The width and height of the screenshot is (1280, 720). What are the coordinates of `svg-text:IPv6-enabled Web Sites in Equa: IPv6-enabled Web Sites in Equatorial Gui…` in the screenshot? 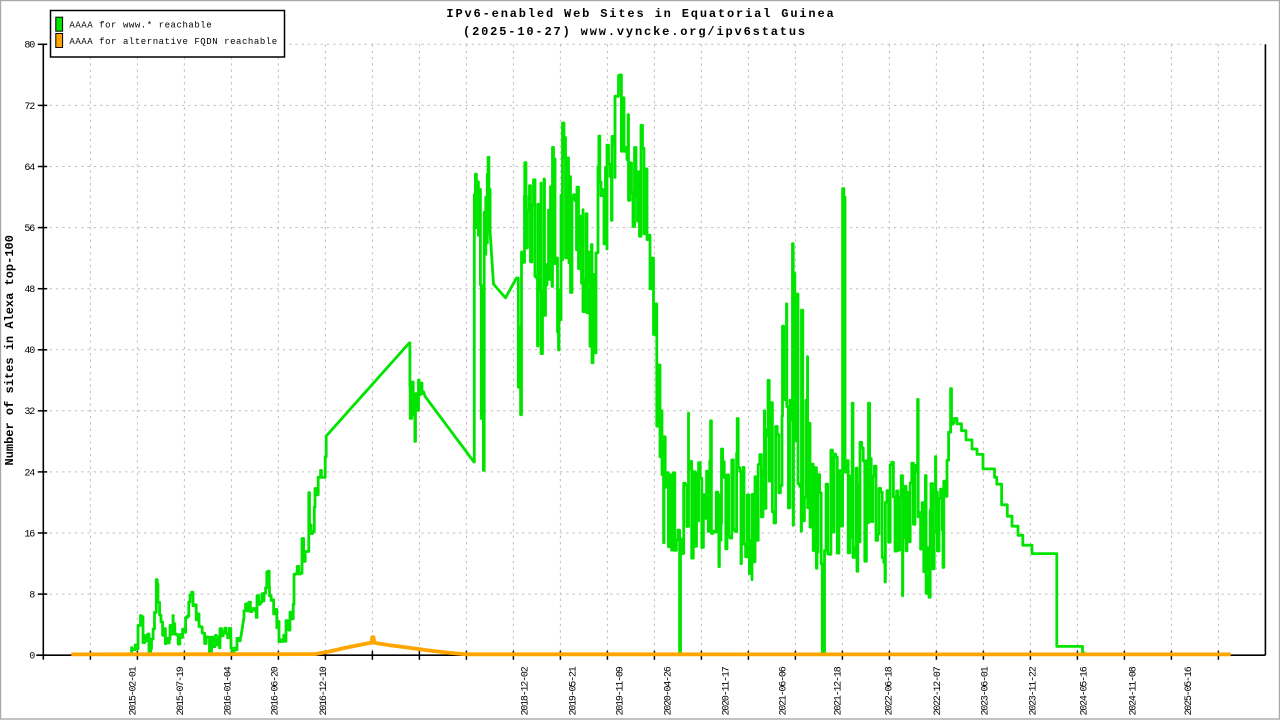 It's located at (640, 14).